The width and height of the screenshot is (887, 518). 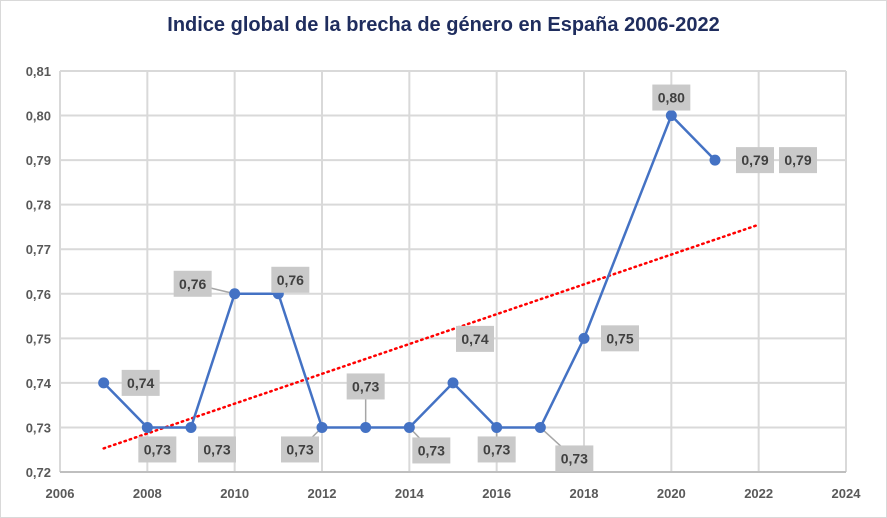 I want to click on y-tick-label: 0,74, so click(x=39, y=383).